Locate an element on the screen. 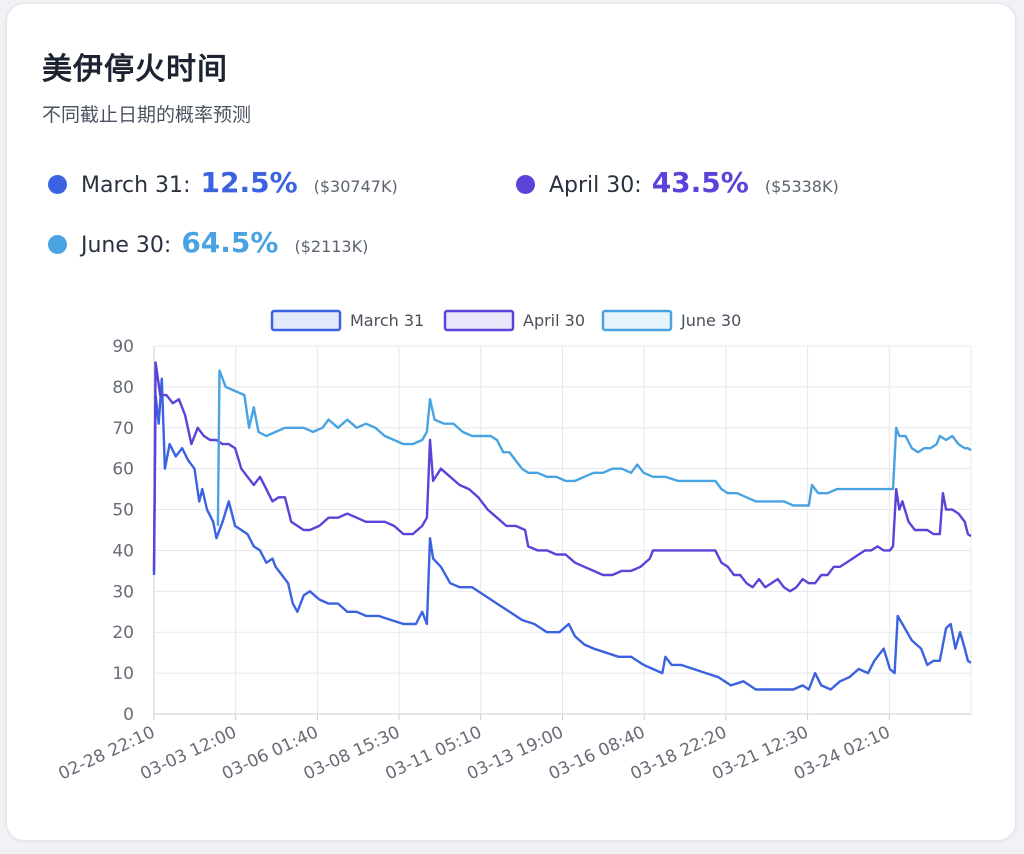 This screenshot has width=1024, height=854. y-tick-label: 0 is located at coordinates (128, 715).